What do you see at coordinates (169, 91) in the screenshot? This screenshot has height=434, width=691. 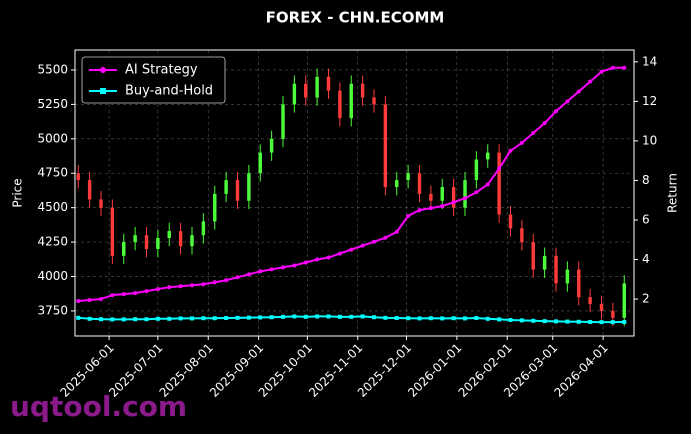 I see `legend-label: Buy-and-Hold` at bounding box center [169, 91].